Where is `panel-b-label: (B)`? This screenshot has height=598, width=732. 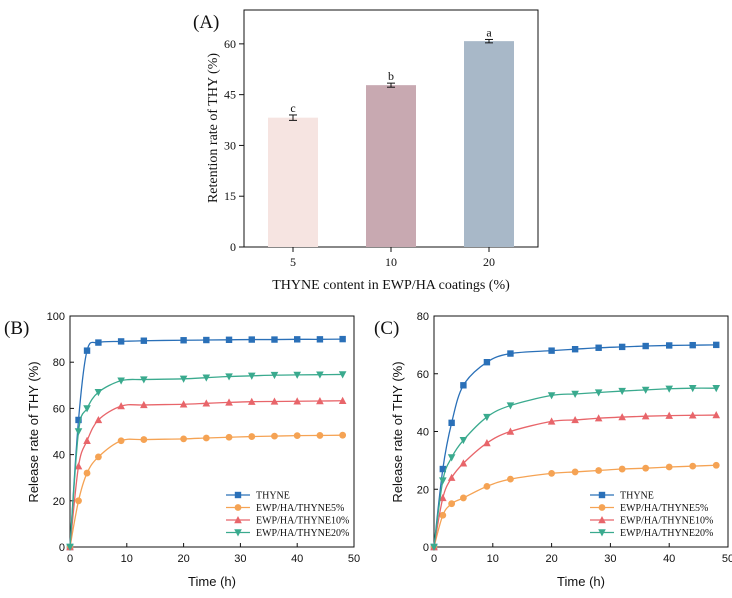 panel-b-label: (B) is located at coordinates (16, 328).